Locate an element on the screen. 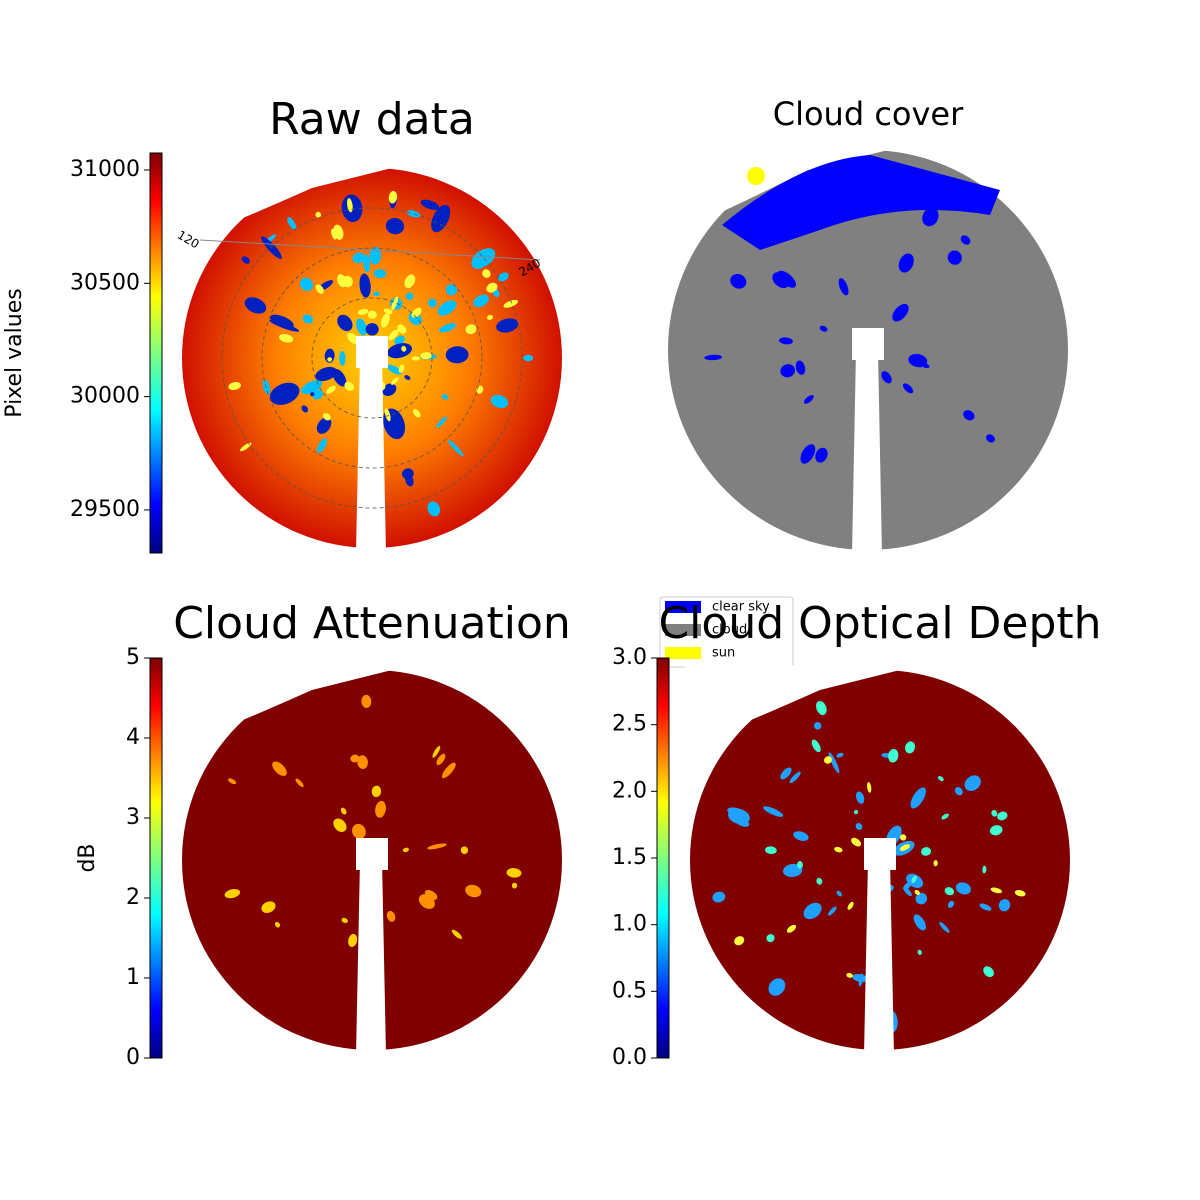 Image resolution: width=1200 pixels, height=1200 pixels. colorbar-tick-label: 30500 is located at coordinates (105, 282).